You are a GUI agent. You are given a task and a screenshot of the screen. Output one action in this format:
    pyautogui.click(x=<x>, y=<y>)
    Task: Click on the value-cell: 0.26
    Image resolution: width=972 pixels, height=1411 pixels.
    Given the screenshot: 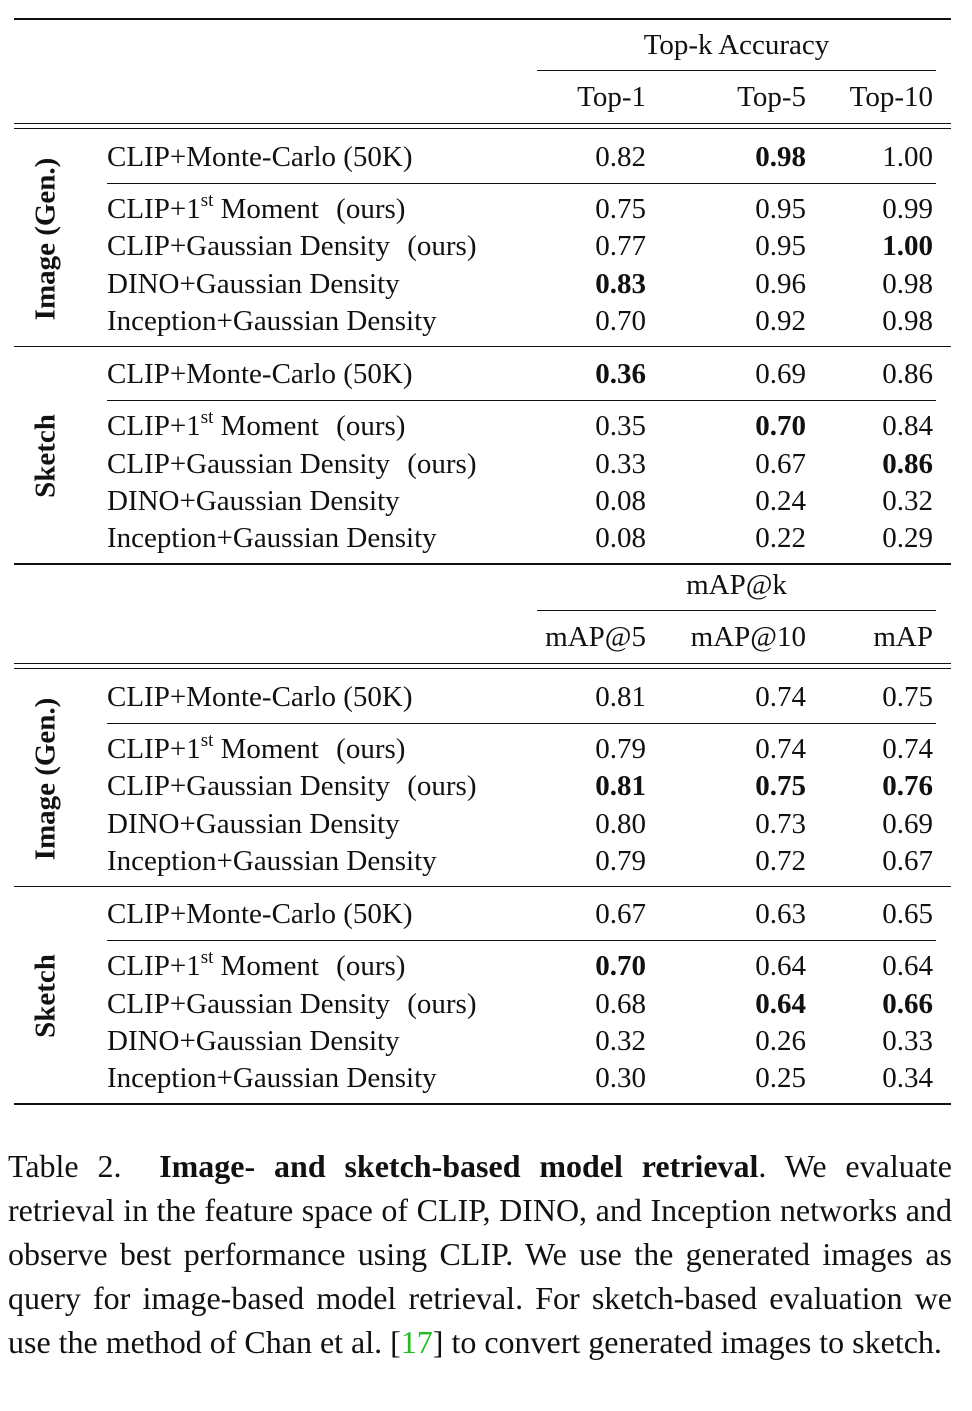 What is the action you would take?
    pyautogui.click(x=780, y=1040)
    